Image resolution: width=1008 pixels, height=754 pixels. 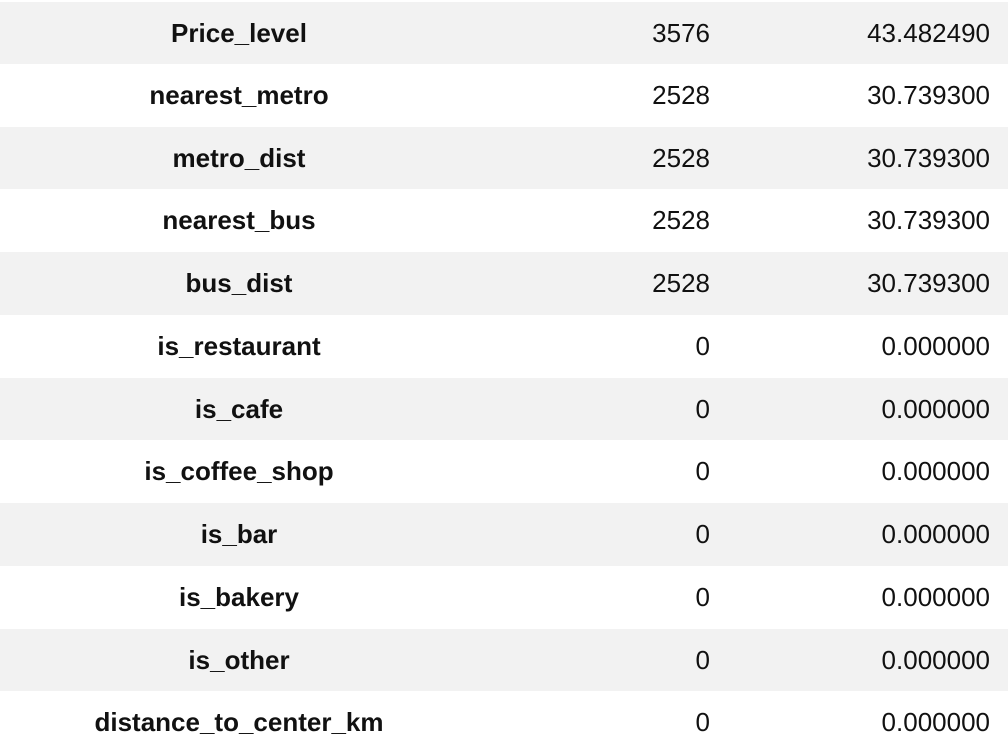 I want to click on row-label: is_cafe, so click(x=239, y=409).